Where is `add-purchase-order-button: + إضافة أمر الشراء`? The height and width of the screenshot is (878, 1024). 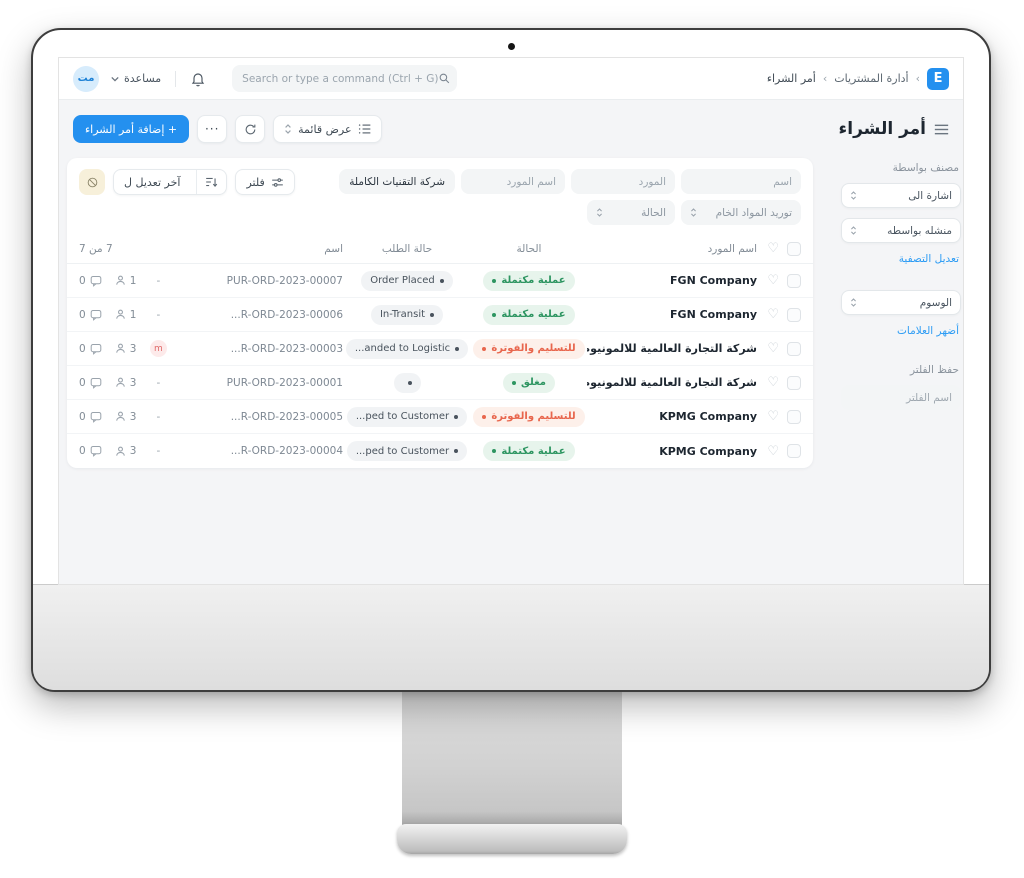
add-purchase-order-button: + إضافة أمر الشراء is located at coordinates (131, 129).